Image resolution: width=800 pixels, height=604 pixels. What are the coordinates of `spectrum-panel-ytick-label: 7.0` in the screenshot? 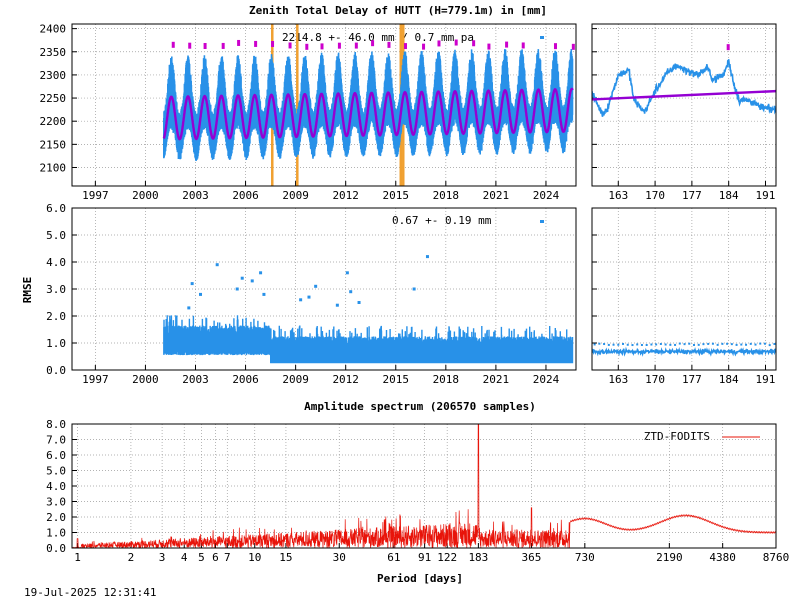 It's located at (56, 440).